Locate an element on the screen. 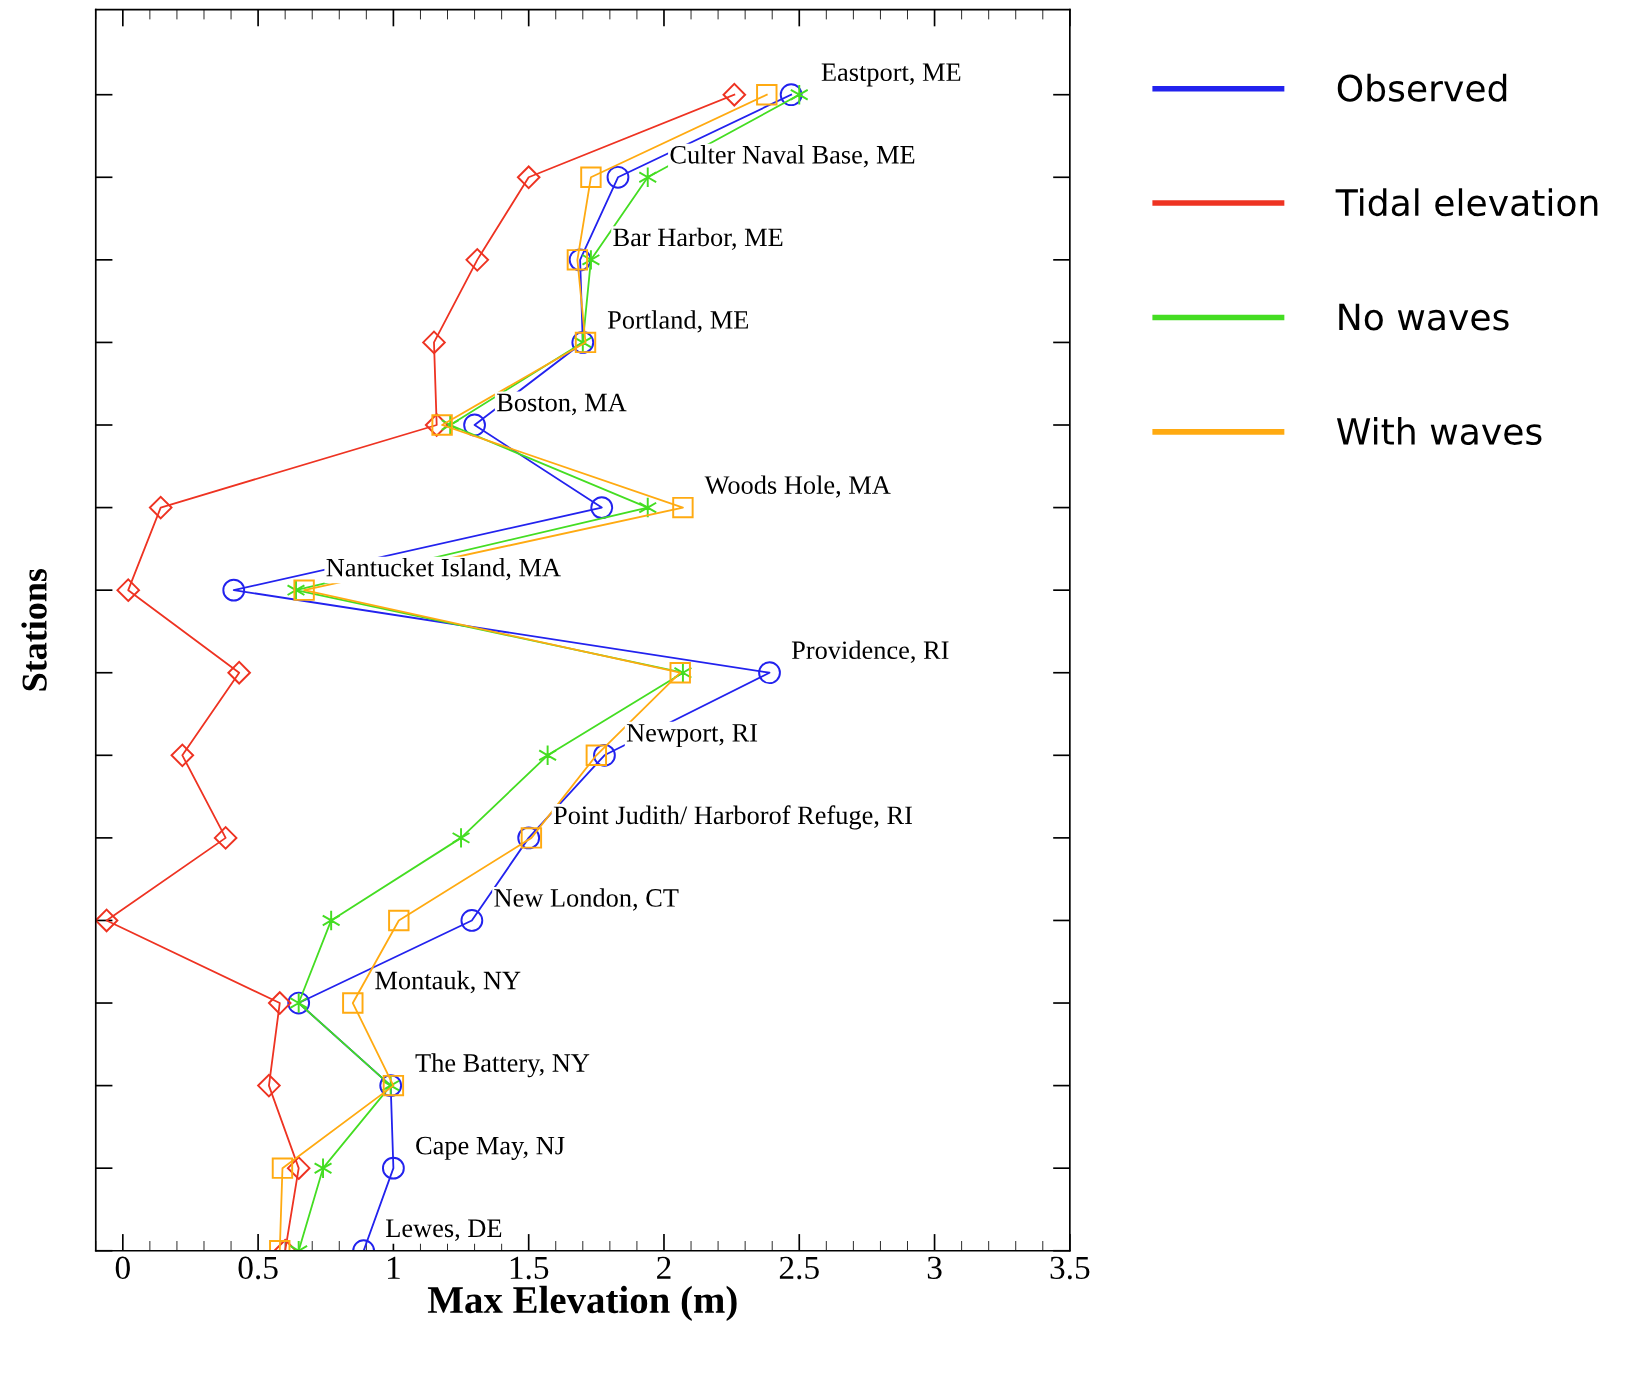  y-tick-label: Culter Naval Base, ME is located at coordinates (792, 156).